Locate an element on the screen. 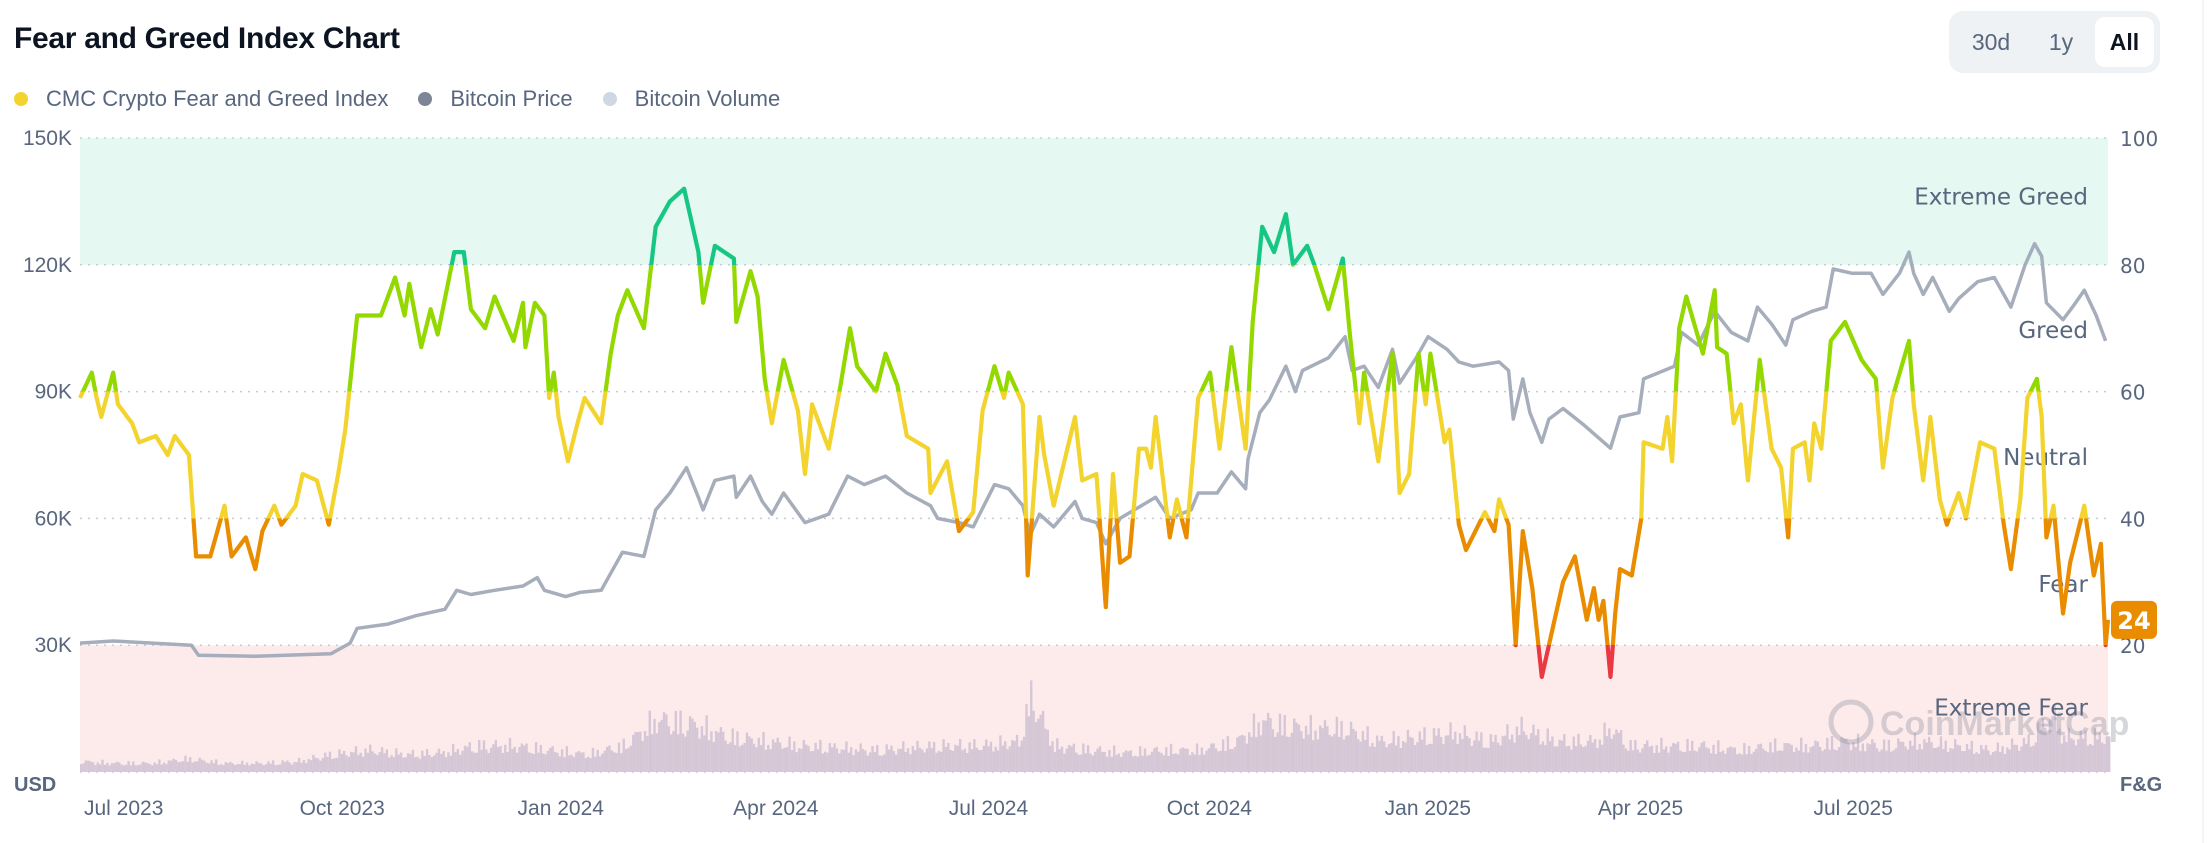 The height and width of the screenshot is (843, 2211). left-axis-tick-label: 60K is located at coordinates (53, 518).